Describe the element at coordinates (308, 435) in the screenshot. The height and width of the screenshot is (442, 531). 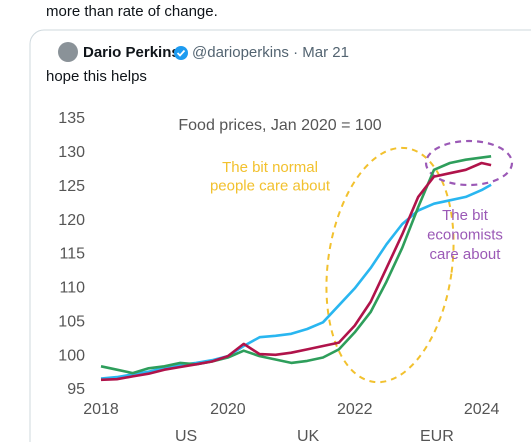
I see `legend-label: UK` at that location.